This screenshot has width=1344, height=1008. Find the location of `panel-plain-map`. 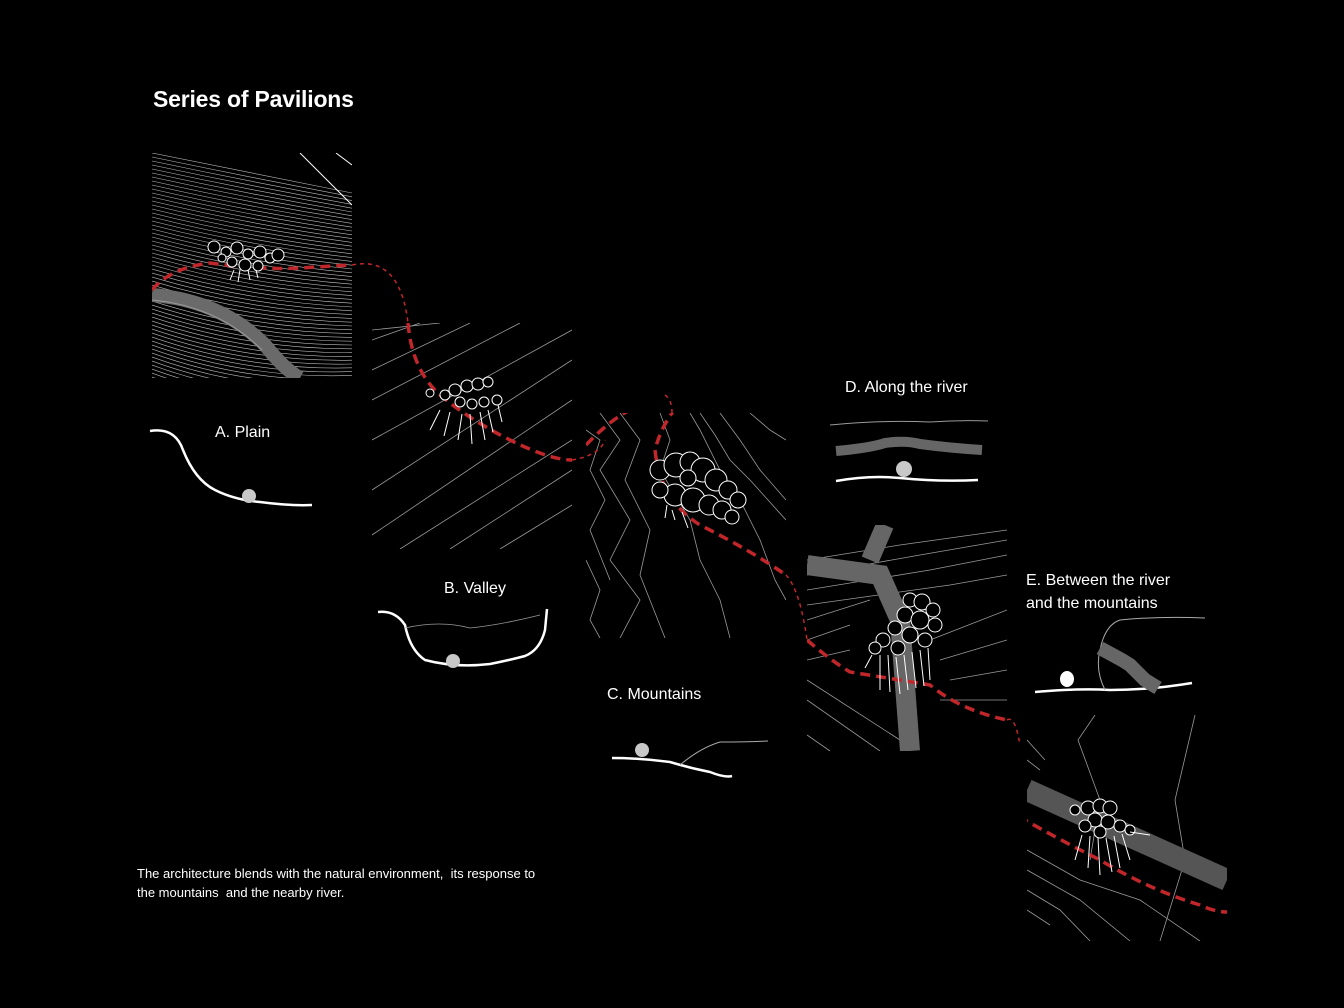

panel-plain-map is located at coordinates (252, 286).